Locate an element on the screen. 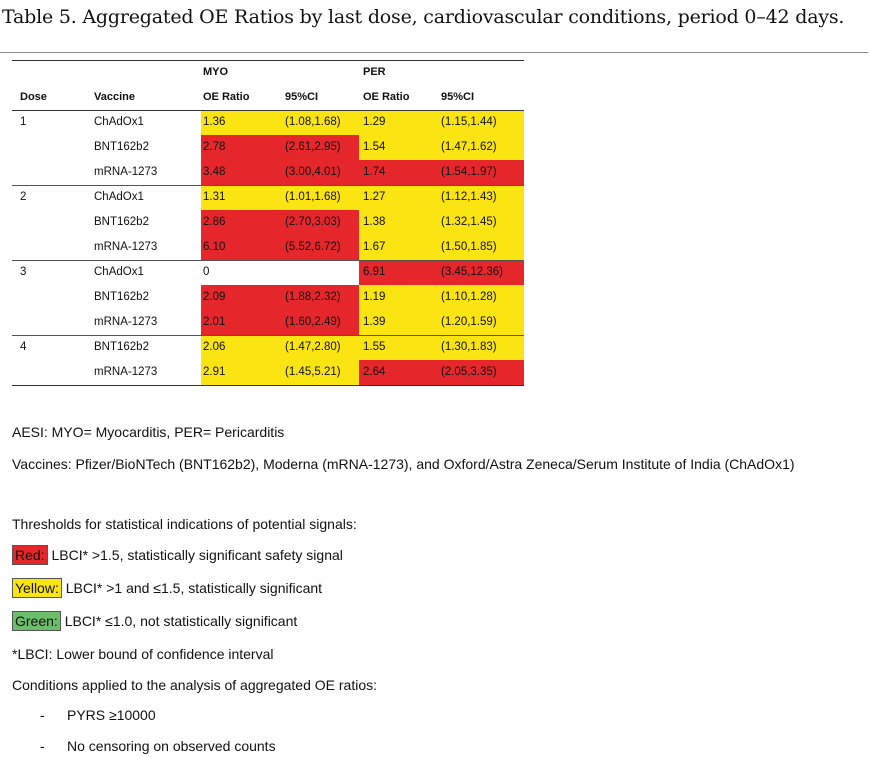 The image size is (870, 758). table-row: 4 BNT162b2 2.06 (1.47,2.80) 1.55 (1.30,1.83) is located at coordinates (268, 347).